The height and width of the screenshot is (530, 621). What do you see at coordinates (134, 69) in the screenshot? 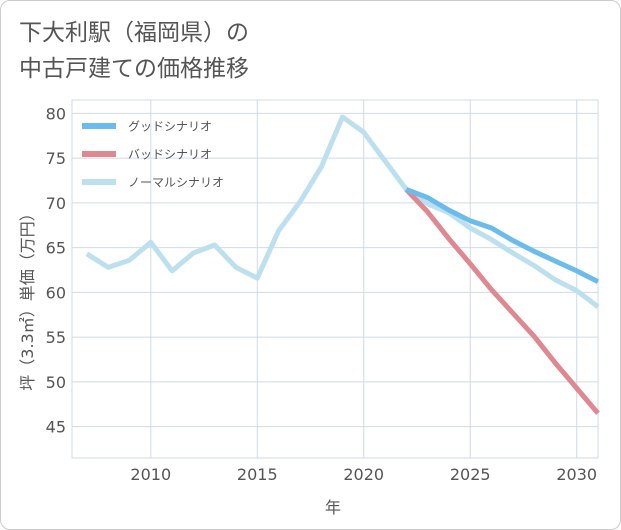
I see `chart-title-line-2: 中古戸建ての価格推移` at bounding box center [134, 69].